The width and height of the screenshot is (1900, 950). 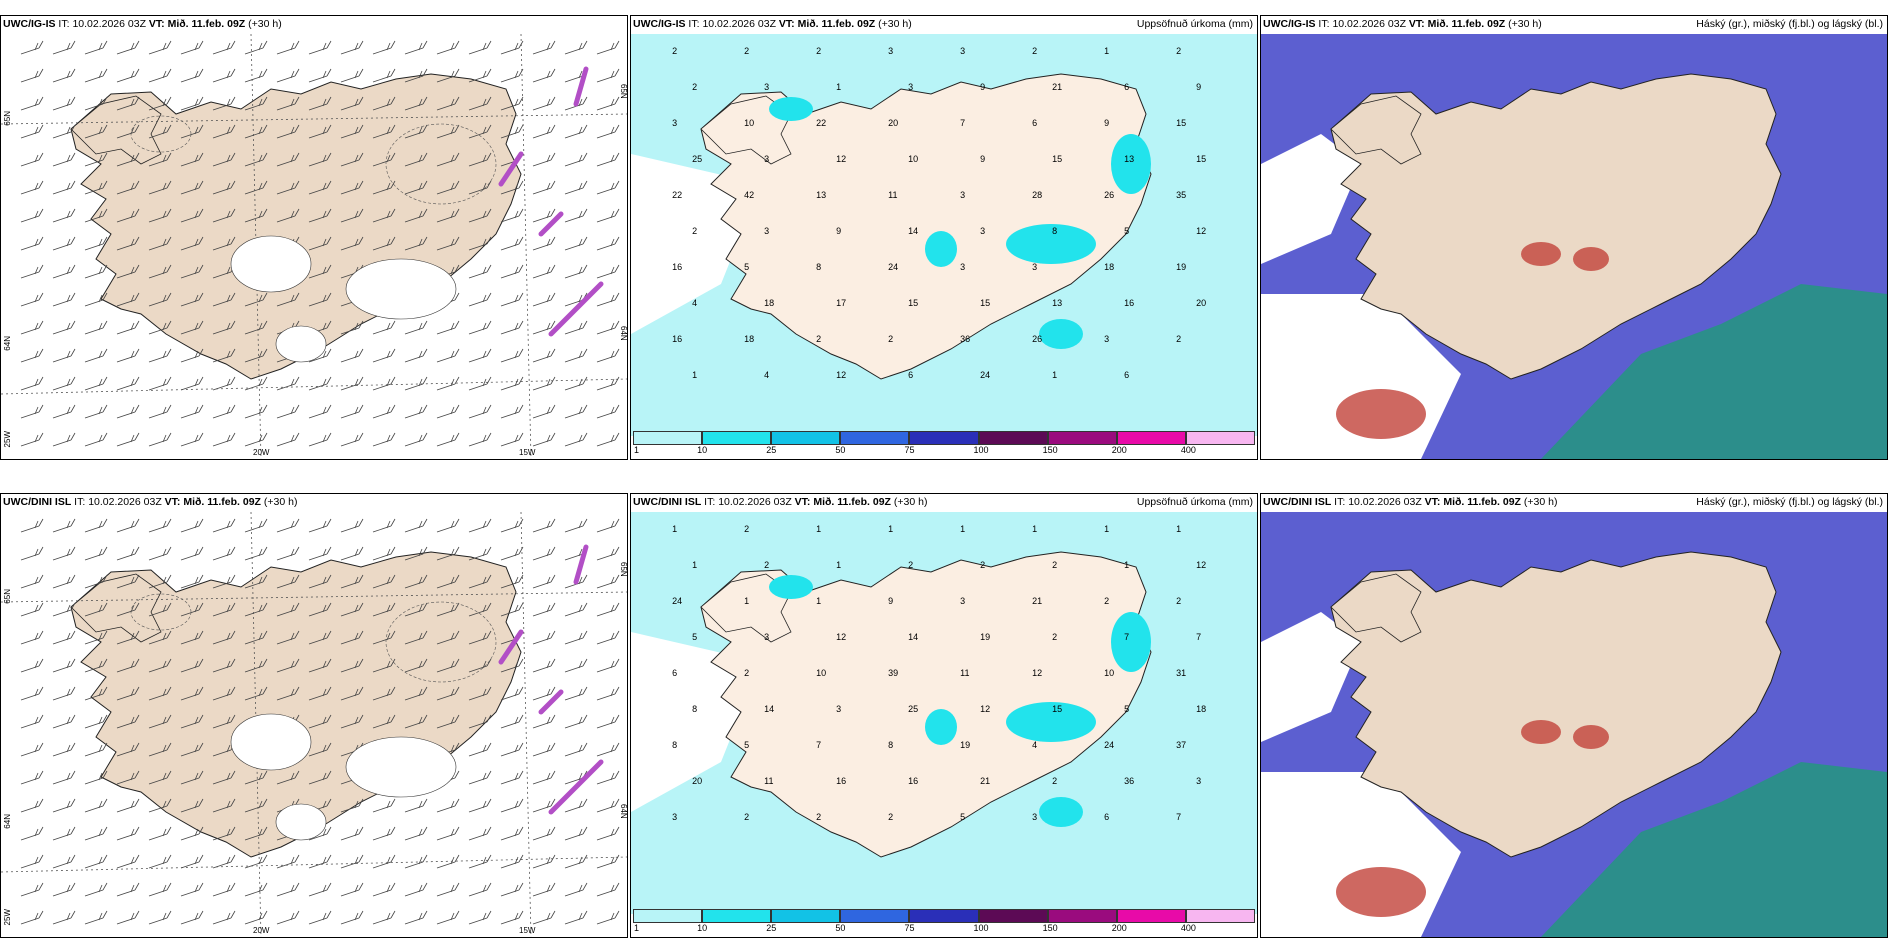 I want to click on precip-value: 21, so click(x=985, y=781).